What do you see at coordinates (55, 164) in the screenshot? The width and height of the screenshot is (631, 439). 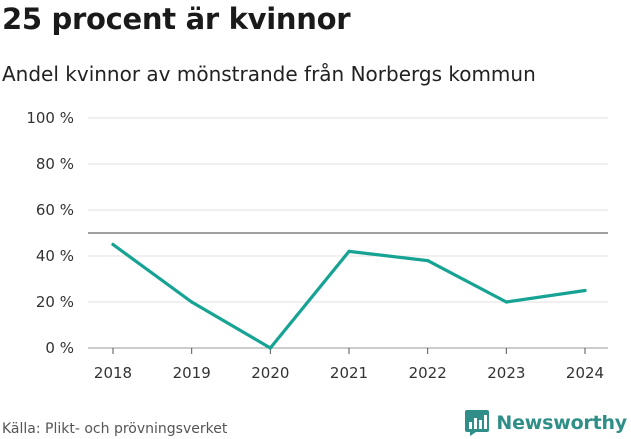 I see `y-tick-label: 80 %` at bounding box center [55, 164].